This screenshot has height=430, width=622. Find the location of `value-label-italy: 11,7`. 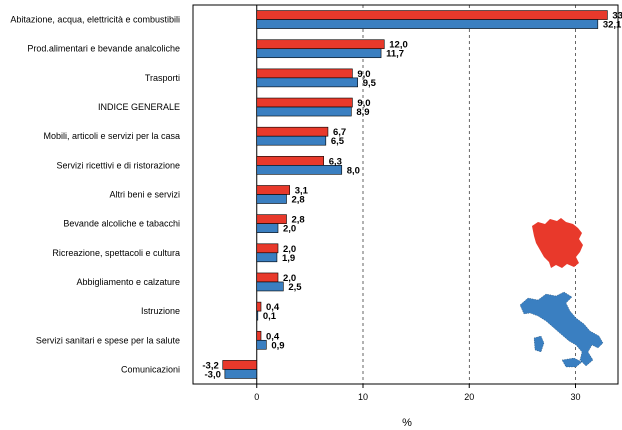

value-label-italy: 11,7 is located at coordinates (395, 54).